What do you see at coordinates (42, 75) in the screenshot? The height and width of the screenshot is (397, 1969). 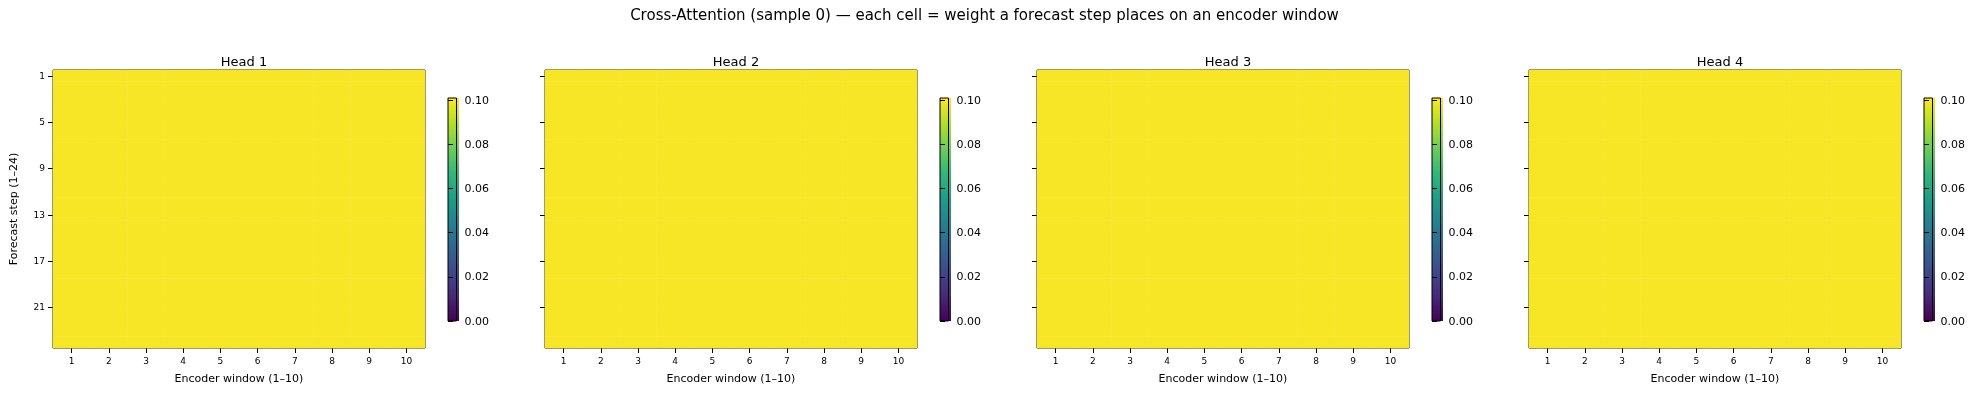 I see `y-tick-label: 1` at bounding box center [42, 75].